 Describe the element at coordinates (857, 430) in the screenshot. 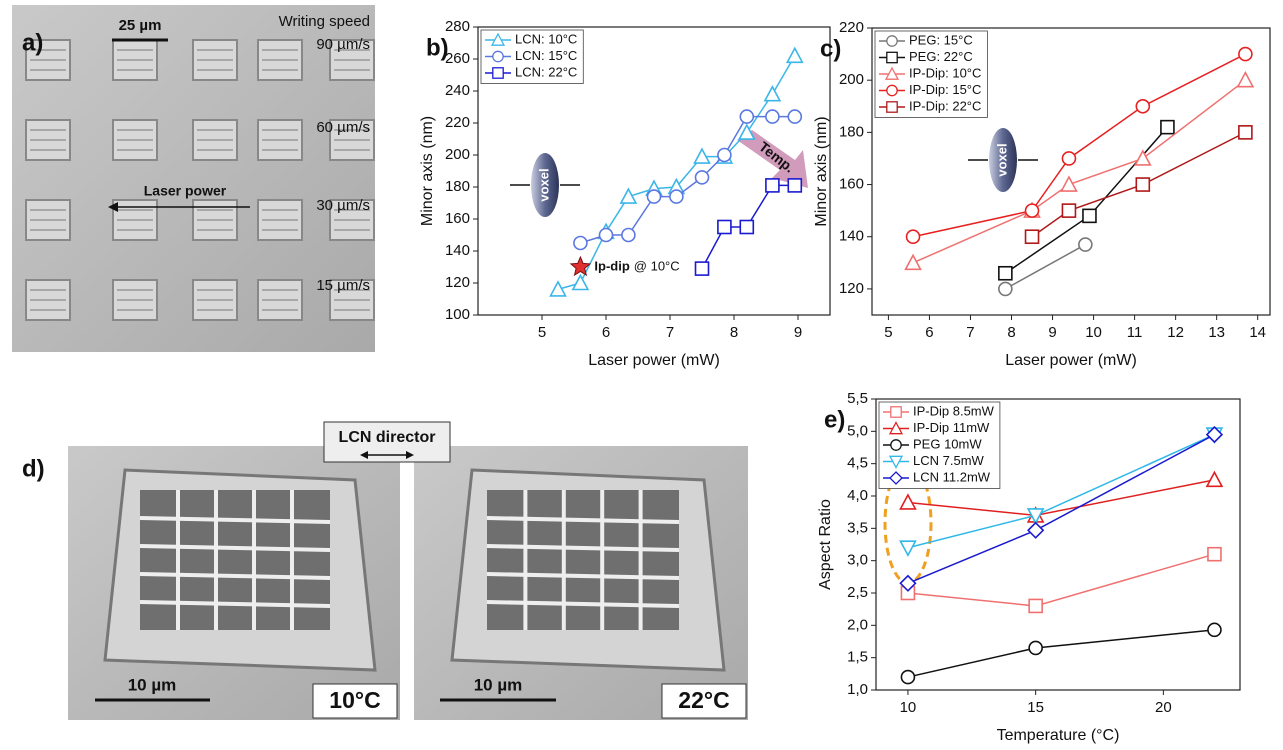

I see `y-tick-label: 5,0` at that location.